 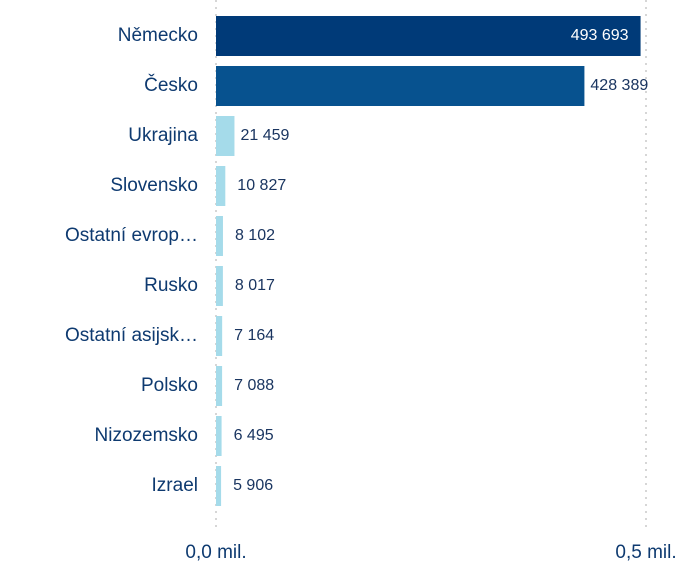 I want to click on category-label: Česko, so click(x=171, y=85).